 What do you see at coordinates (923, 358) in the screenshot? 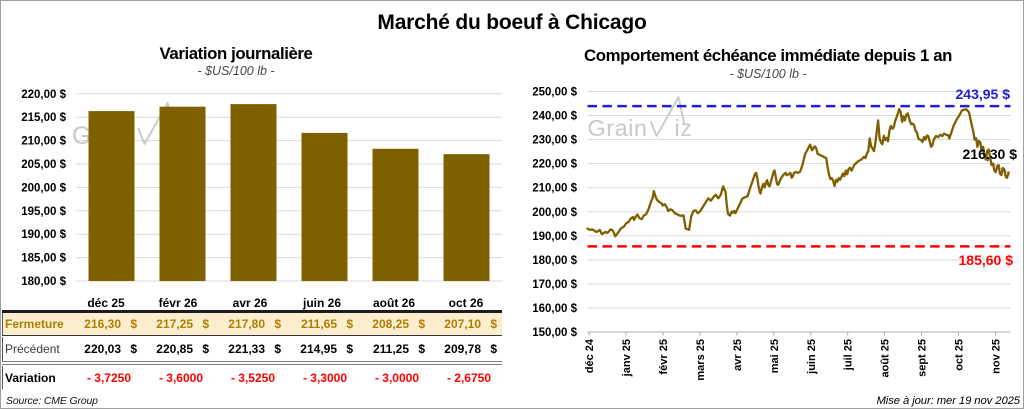
I see `line-x-axis-label: sept 25` at bounding box center [923, 358].